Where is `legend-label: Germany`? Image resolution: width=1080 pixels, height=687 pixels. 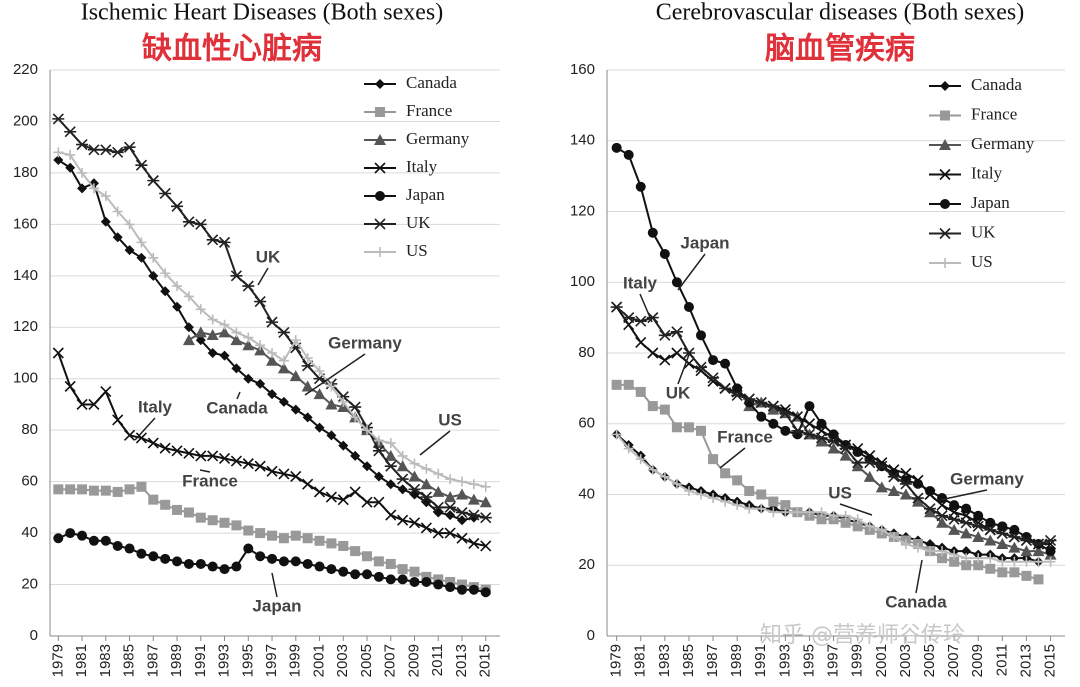
legend-label: Germany is located at coordinates (1003, 143).